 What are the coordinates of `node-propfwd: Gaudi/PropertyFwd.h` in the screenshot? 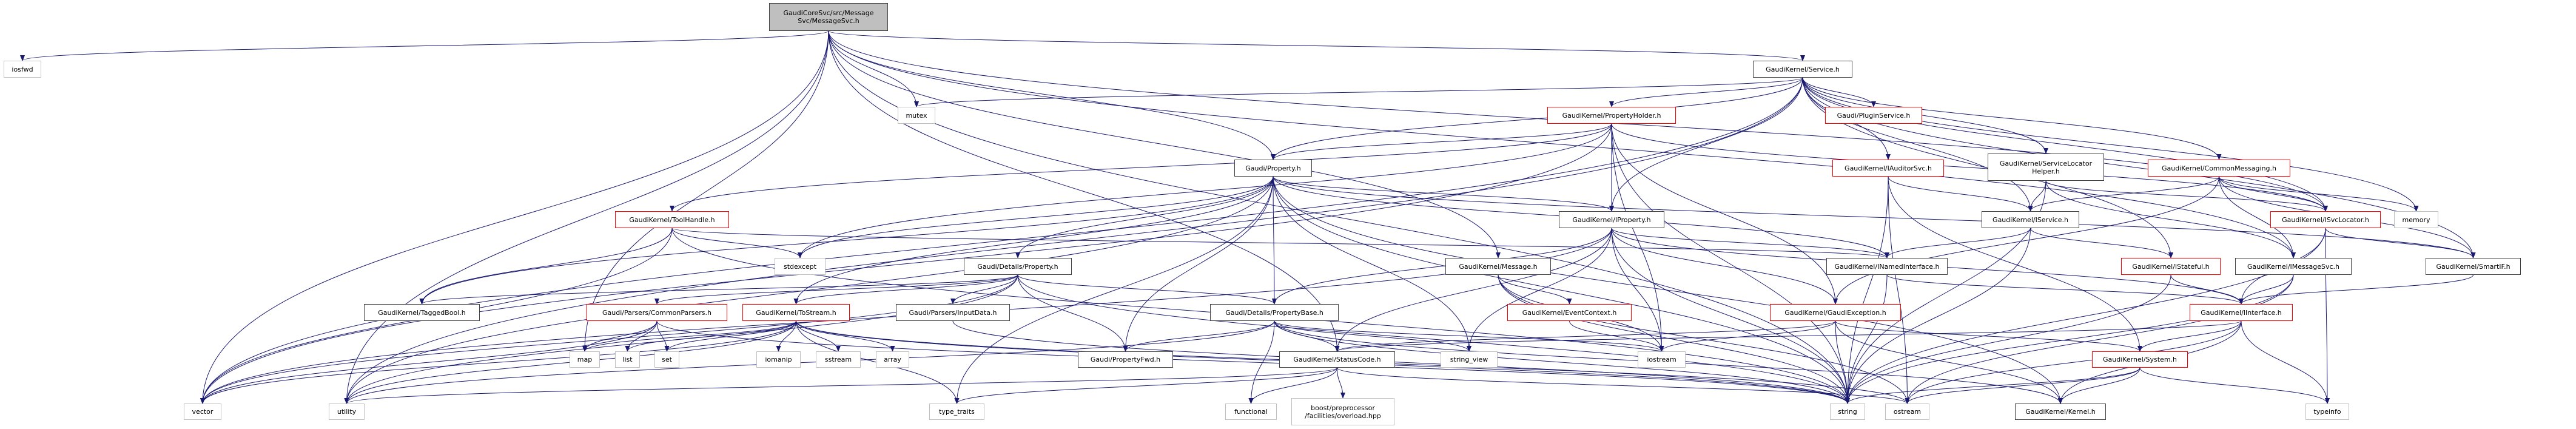 It's located at (1125, 359).